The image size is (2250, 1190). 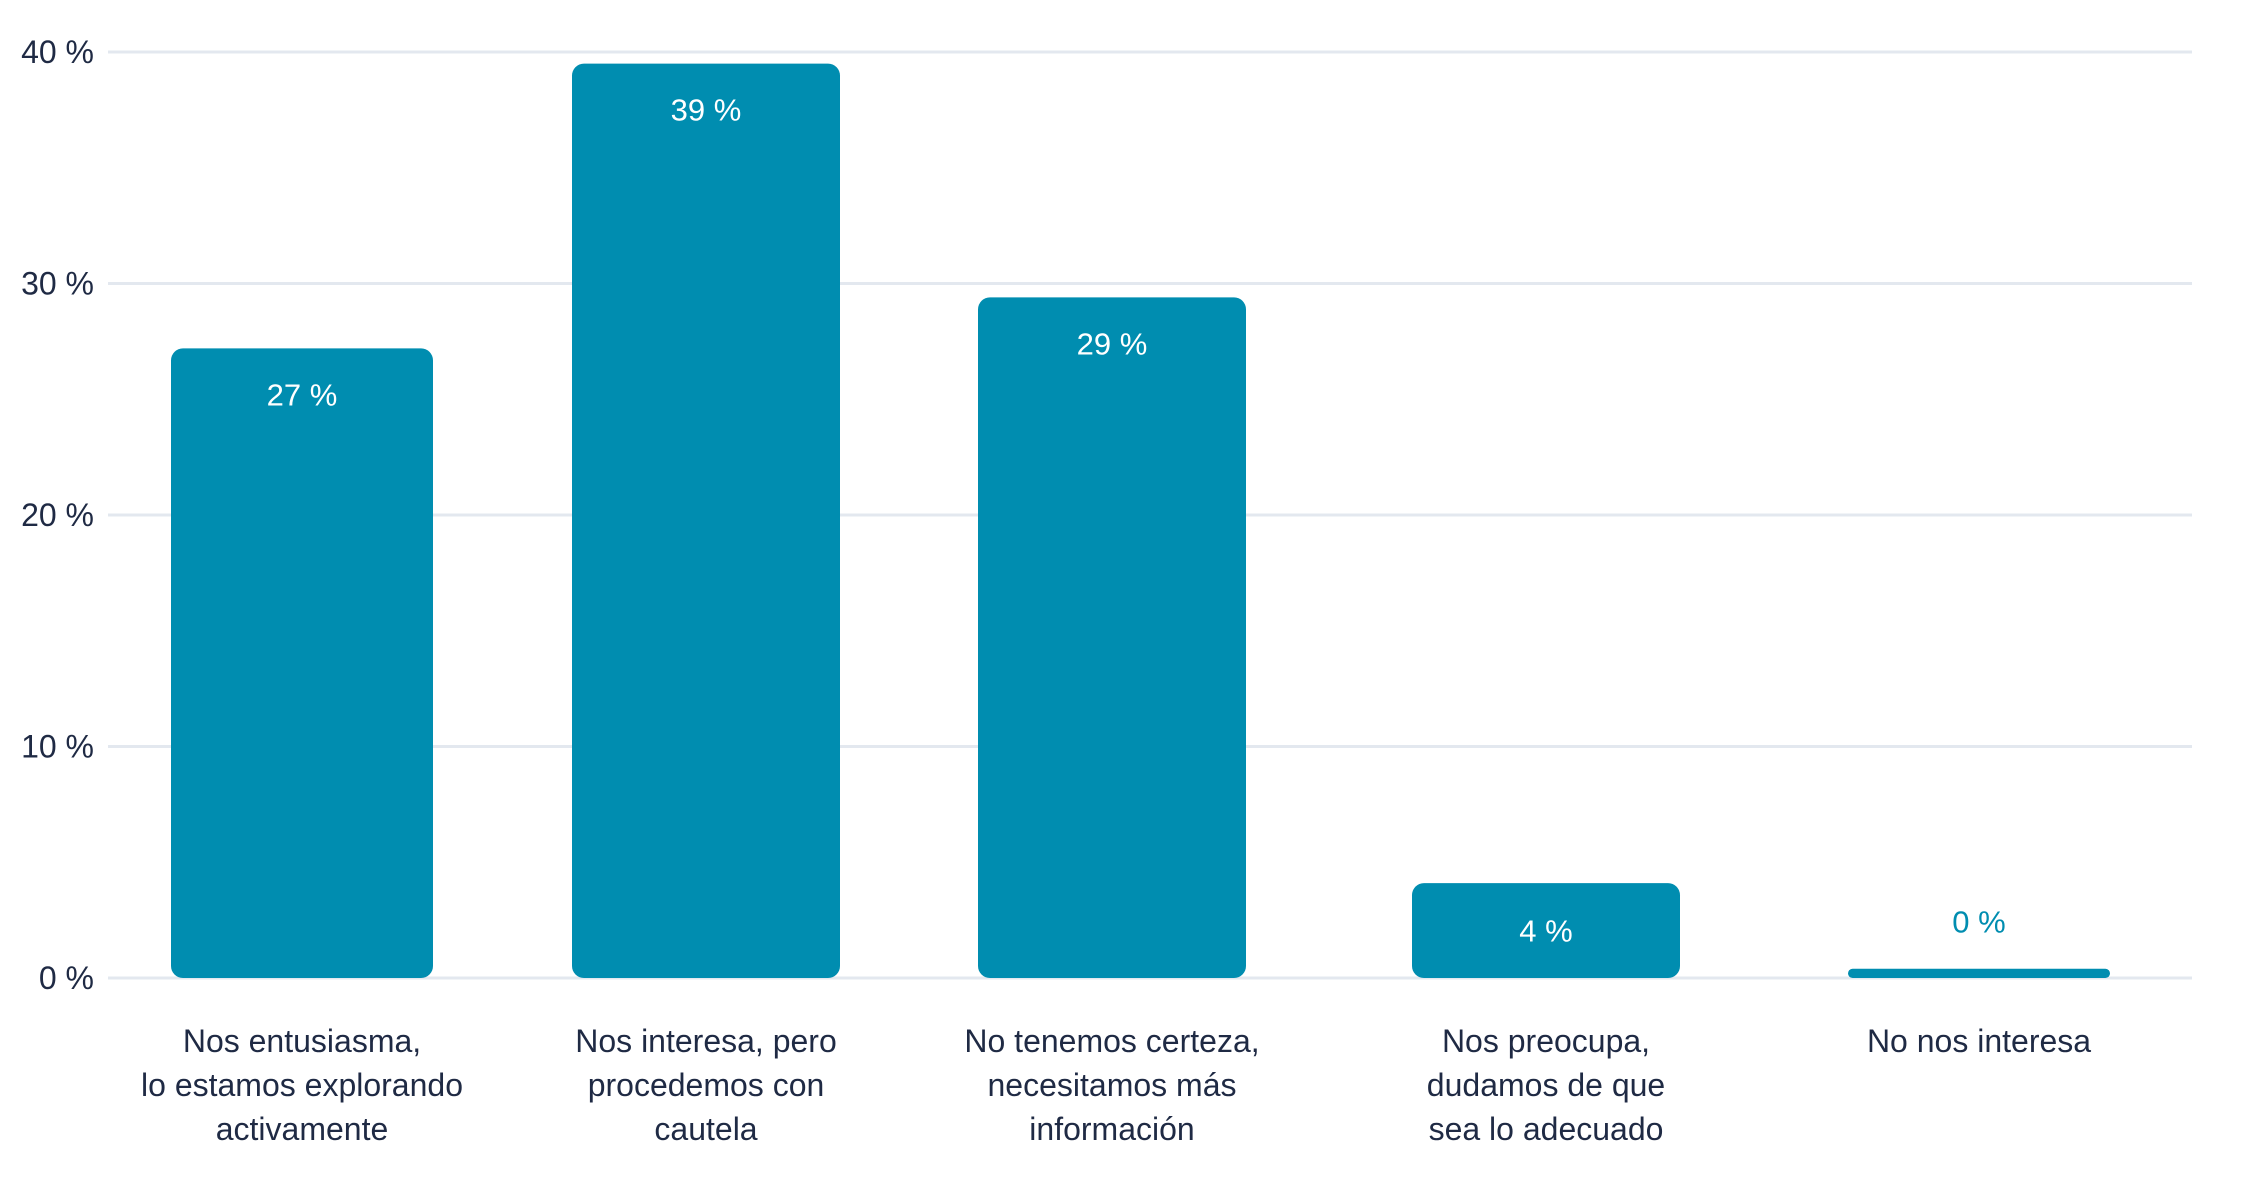 I want to click on value-label: 29 %, so click(x=1112, y=343).